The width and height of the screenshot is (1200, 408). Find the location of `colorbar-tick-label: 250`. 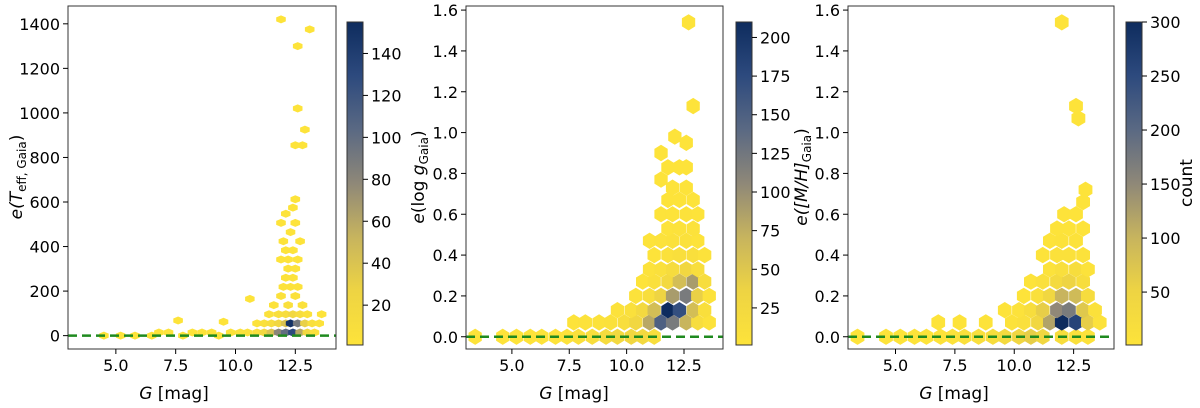

colorbar-tick-label: 250 is located at coordinates (1165, 76).